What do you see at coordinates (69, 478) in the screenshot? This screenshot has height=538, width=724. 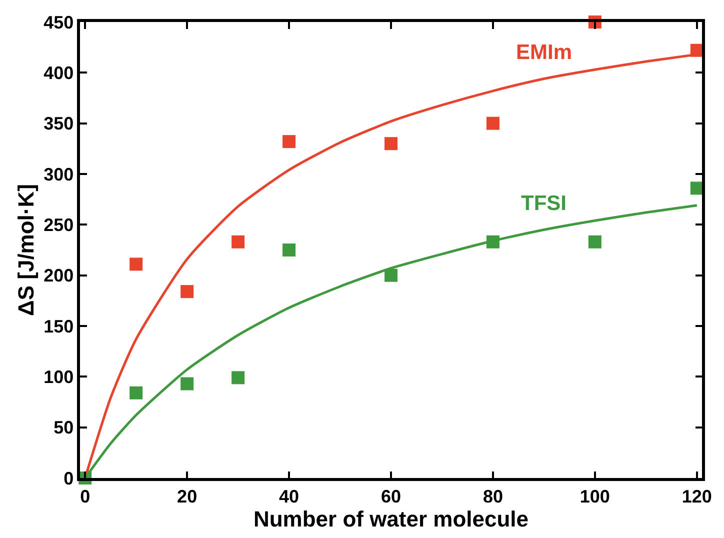 I see `y-tick-label: 0` at bounding box center [69, 478].